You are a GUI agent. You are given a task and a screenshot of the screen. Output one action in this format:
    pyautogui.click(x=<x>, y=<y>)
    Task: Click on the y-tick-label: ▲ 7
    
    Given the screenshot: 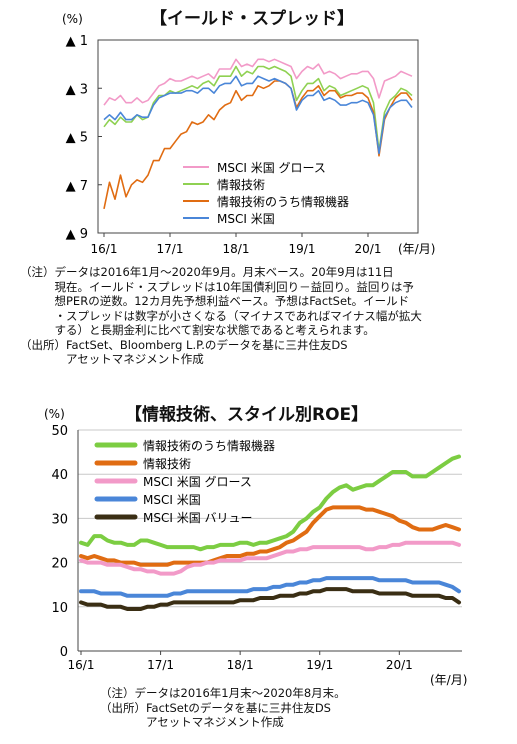 What is the action you would take?
    pyautogui.click(x=77, y=186)
    